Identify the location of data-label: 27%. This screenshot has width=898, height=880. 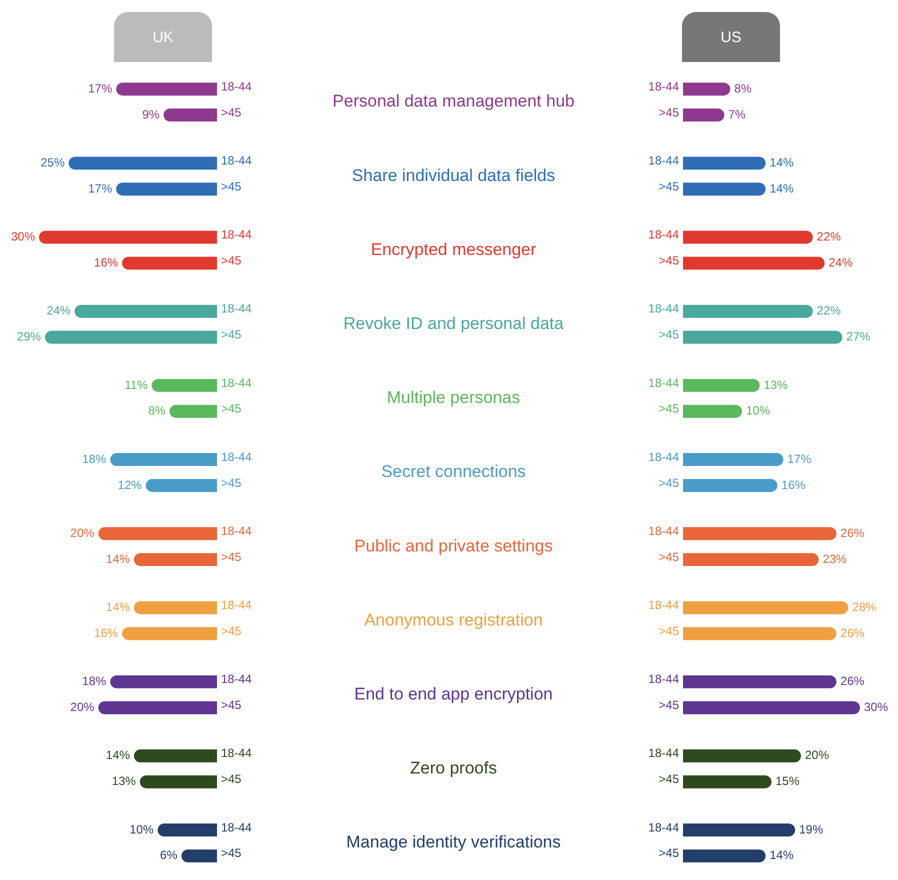
(858, 337).